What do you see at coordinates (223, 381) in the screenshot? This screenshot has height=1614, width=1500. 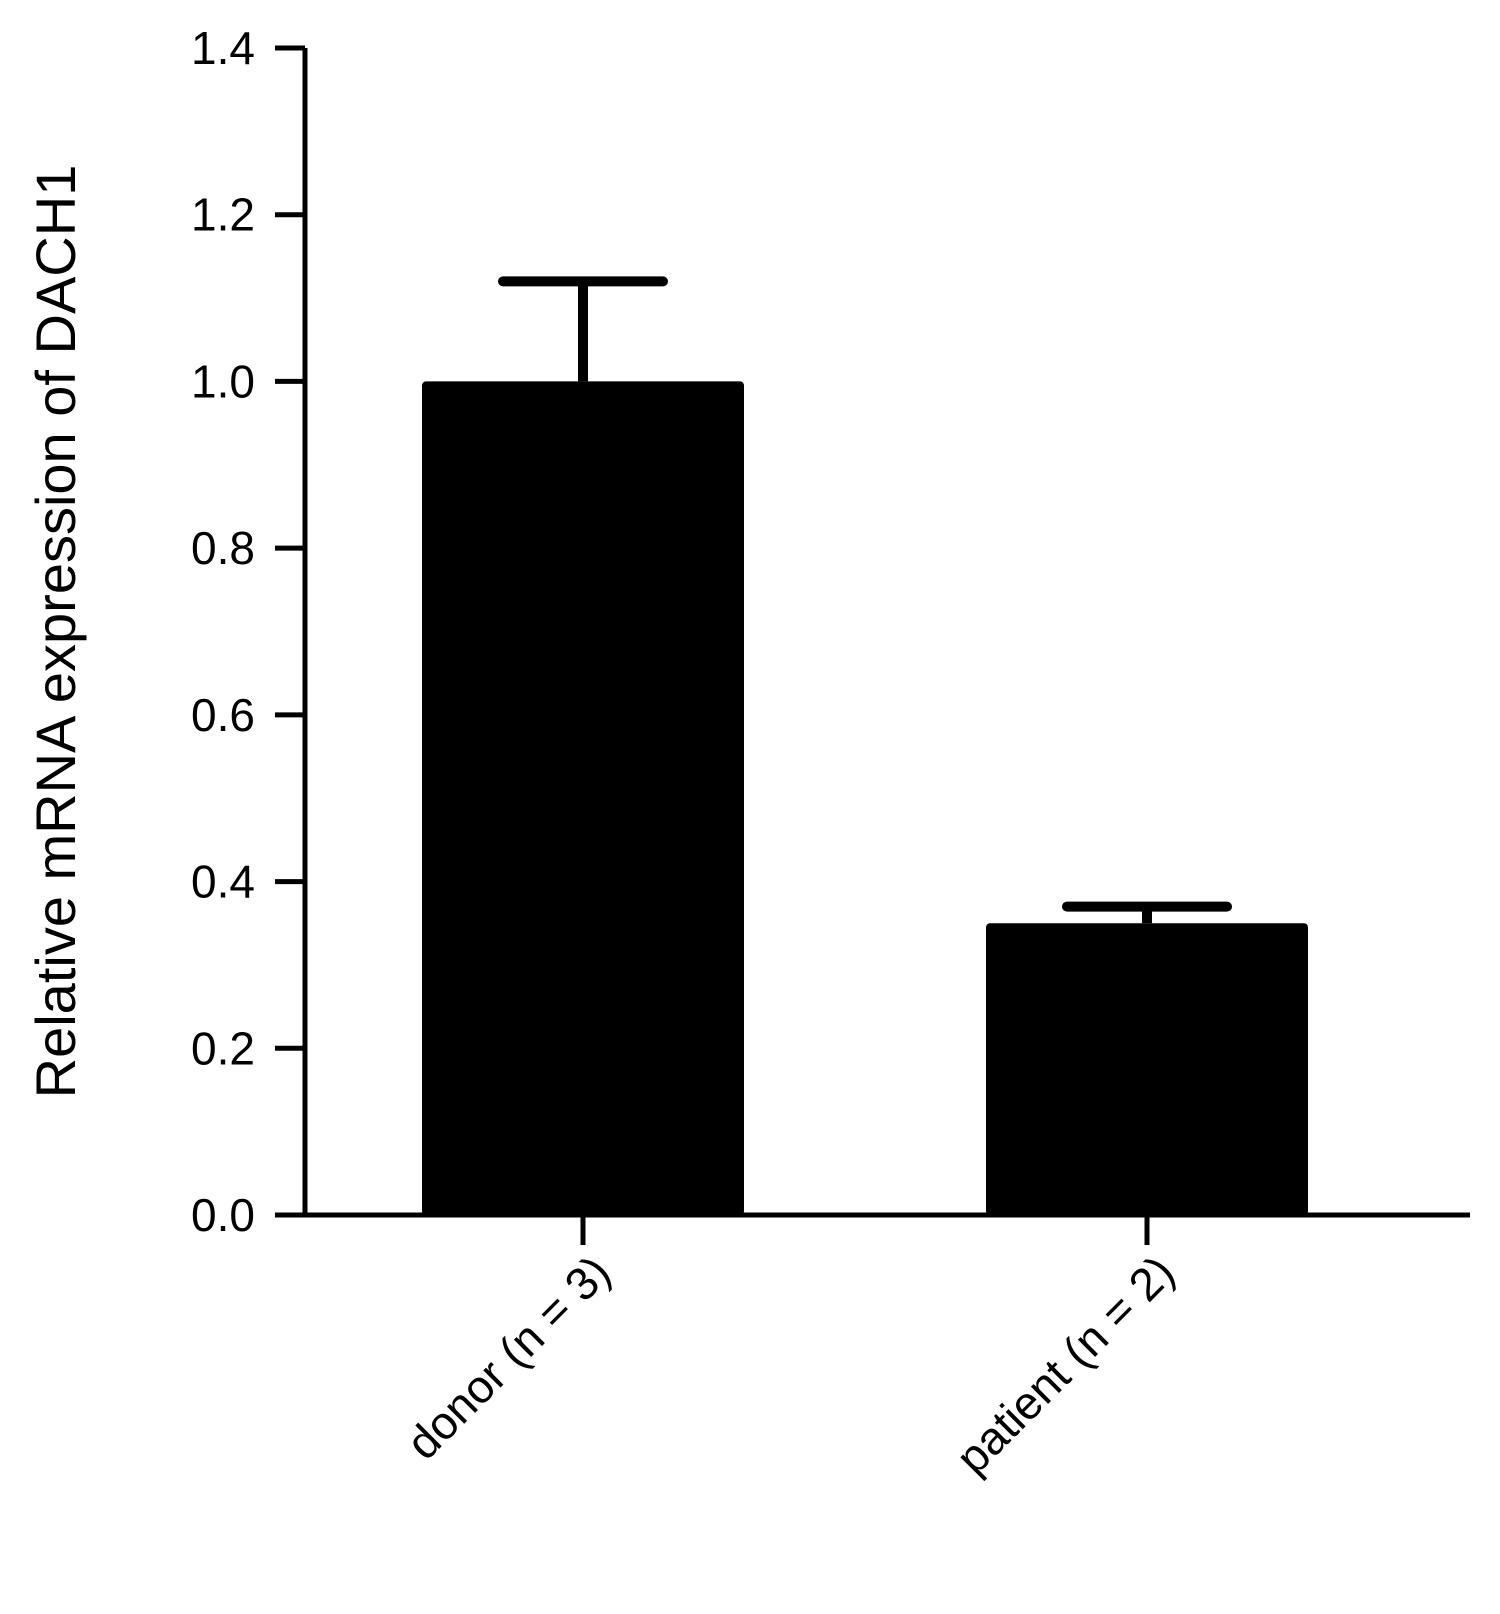 I see `y-tick-label: 1.0` at bounding box center [223, 381].